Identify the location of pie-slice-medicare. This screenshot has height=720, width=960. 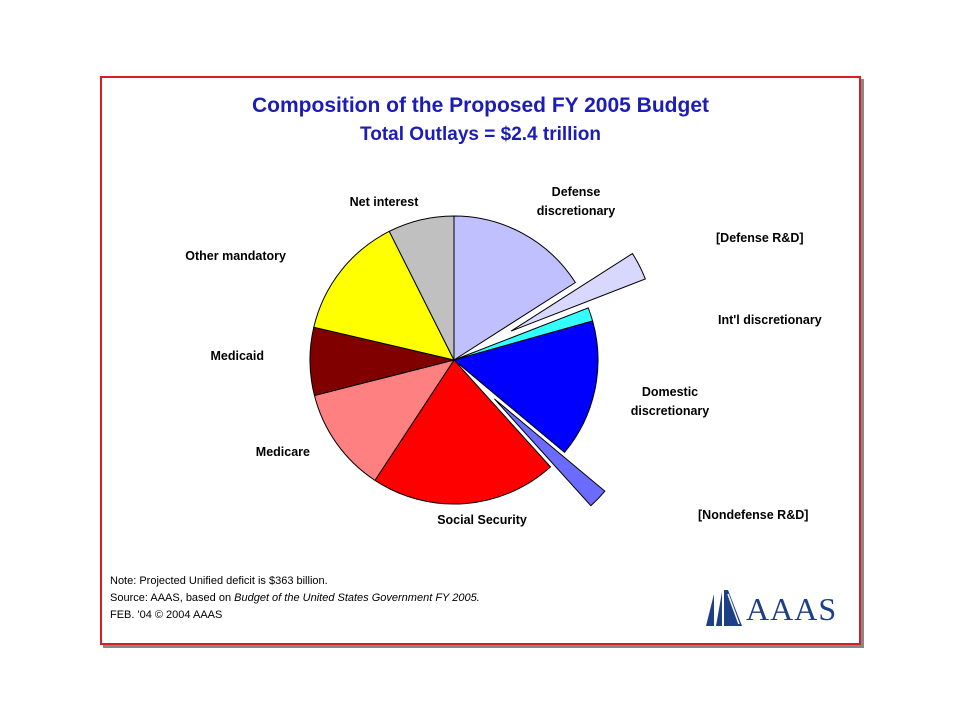
(384, 420).